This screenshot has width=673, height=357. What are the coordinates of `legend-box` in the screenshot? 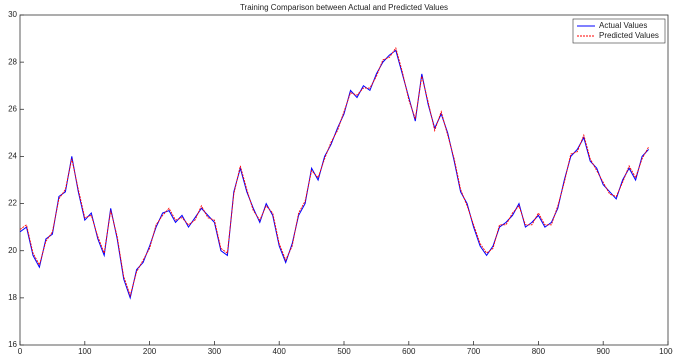 It's located at (619, 31).